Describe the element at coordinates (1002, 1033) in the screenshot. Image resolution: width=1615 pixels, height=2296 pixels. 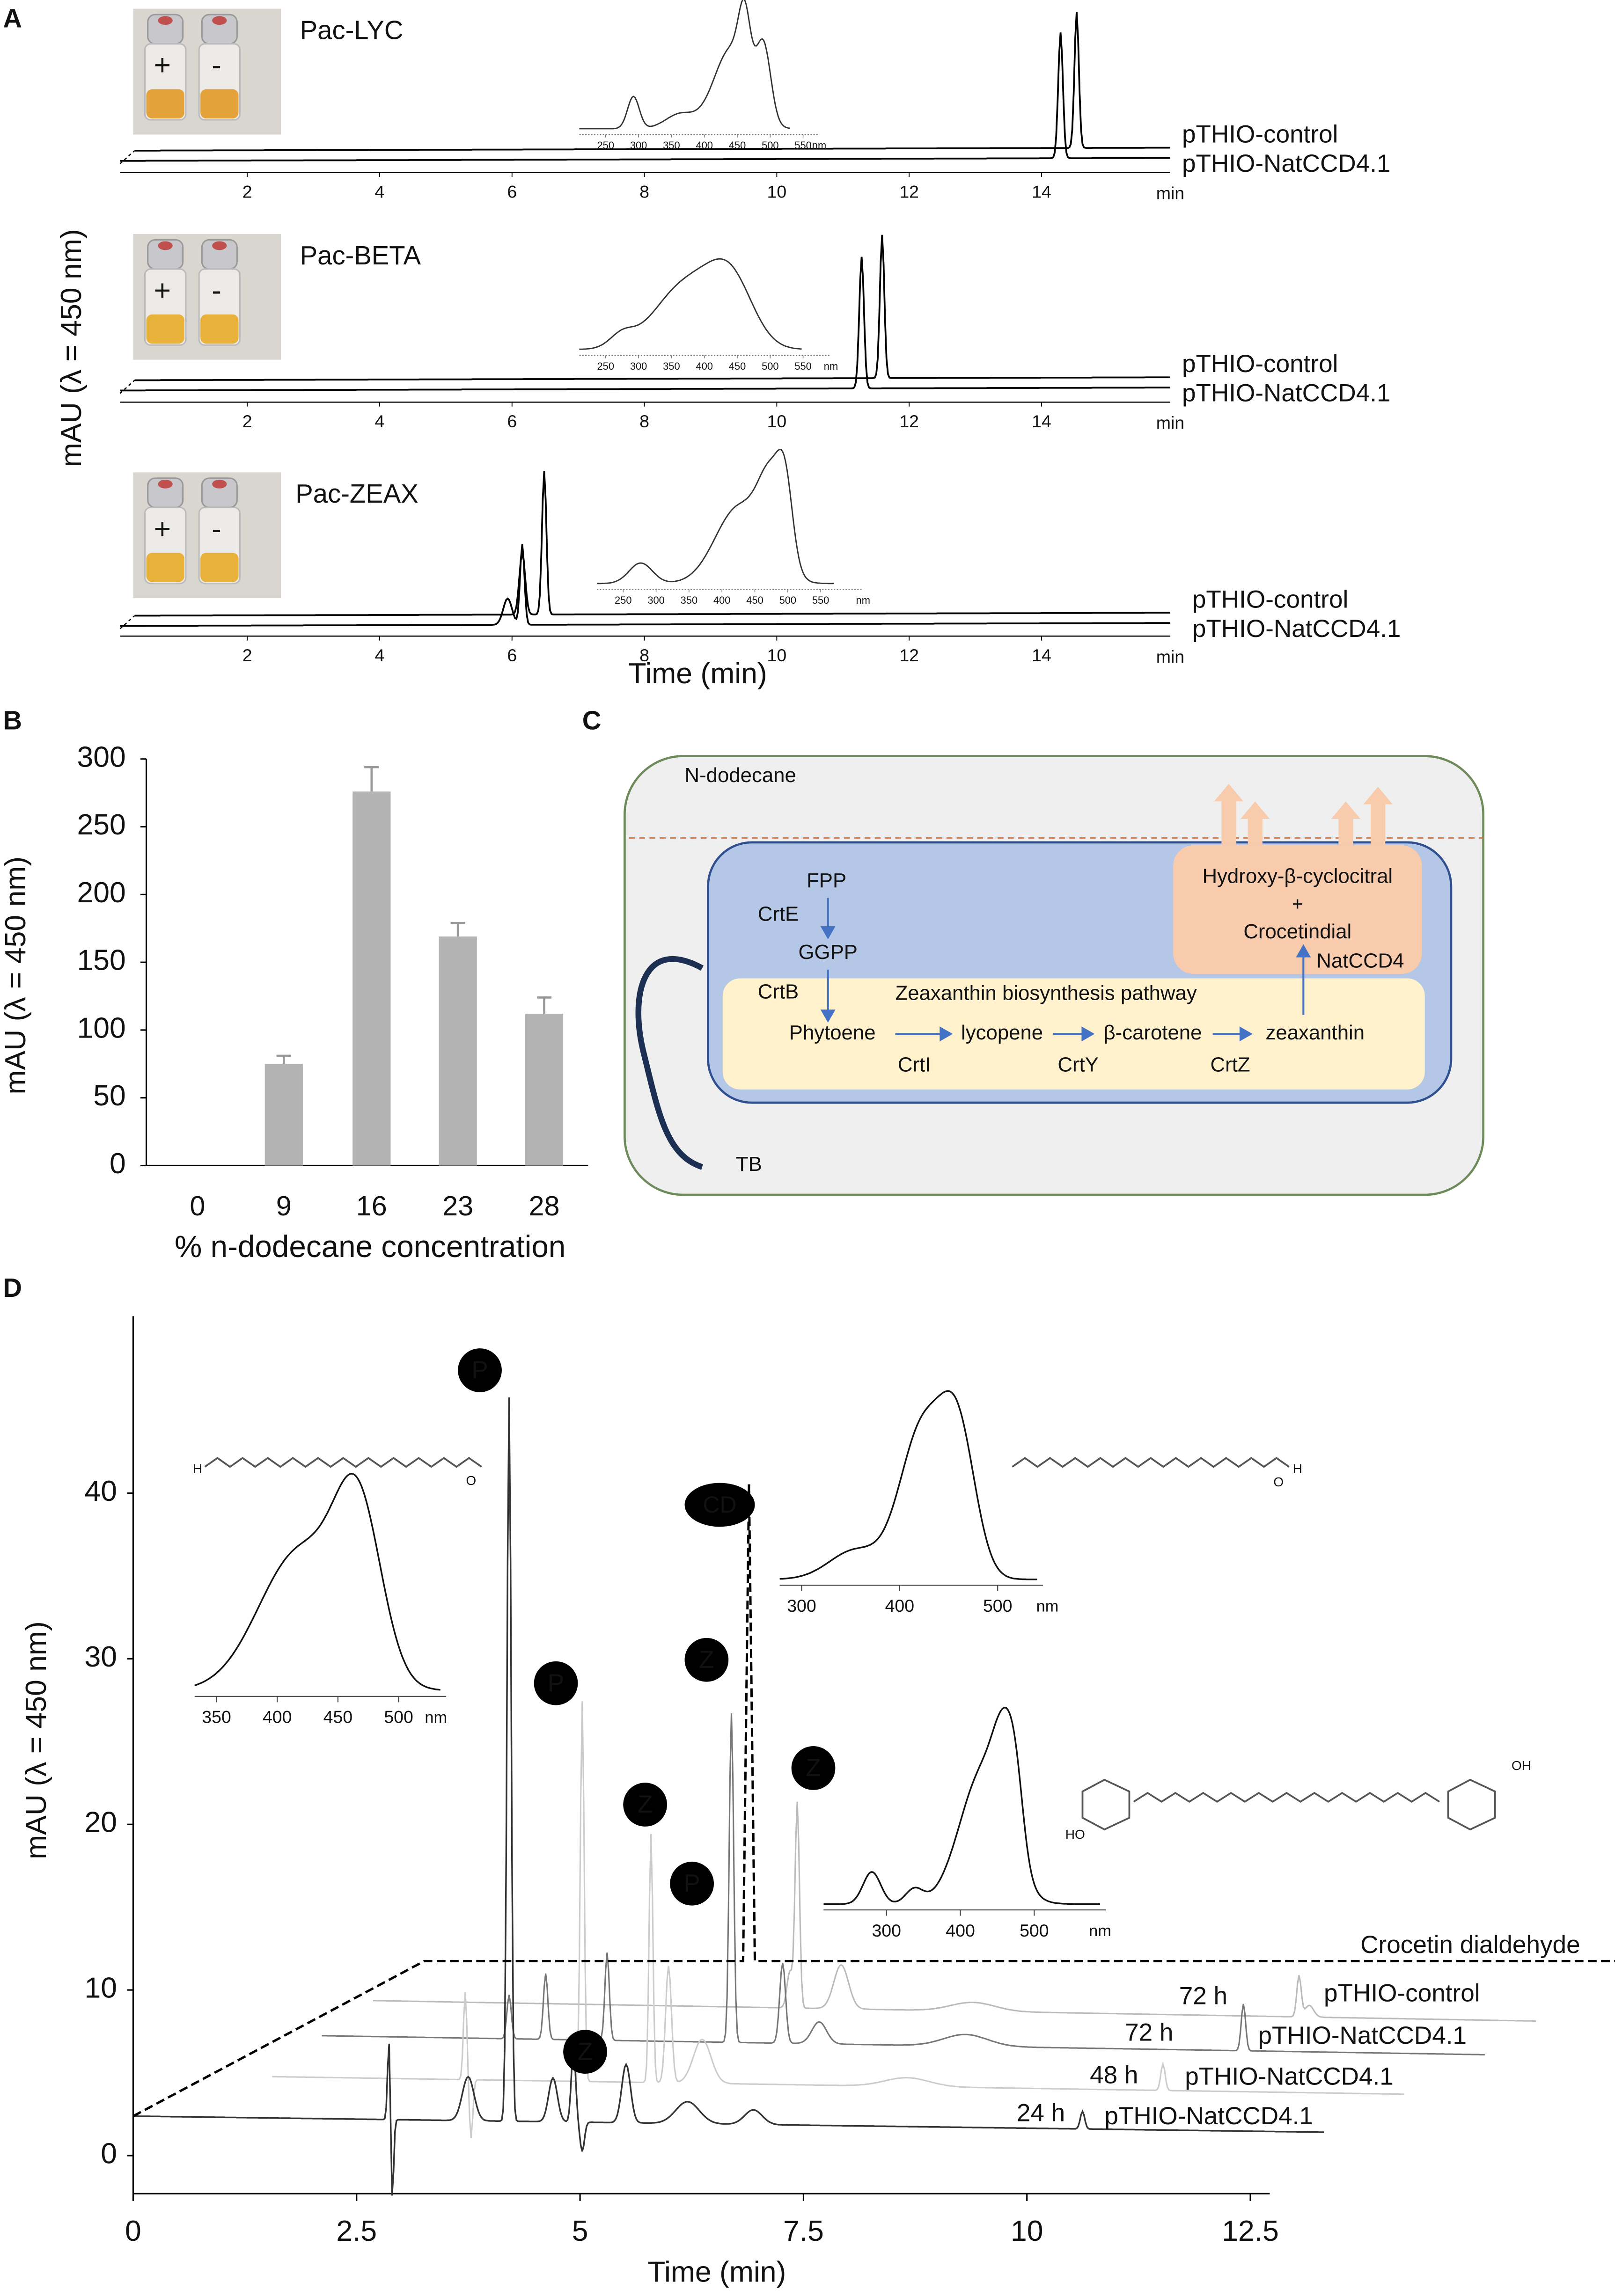
I see `metabolite: lycopene` at that location.